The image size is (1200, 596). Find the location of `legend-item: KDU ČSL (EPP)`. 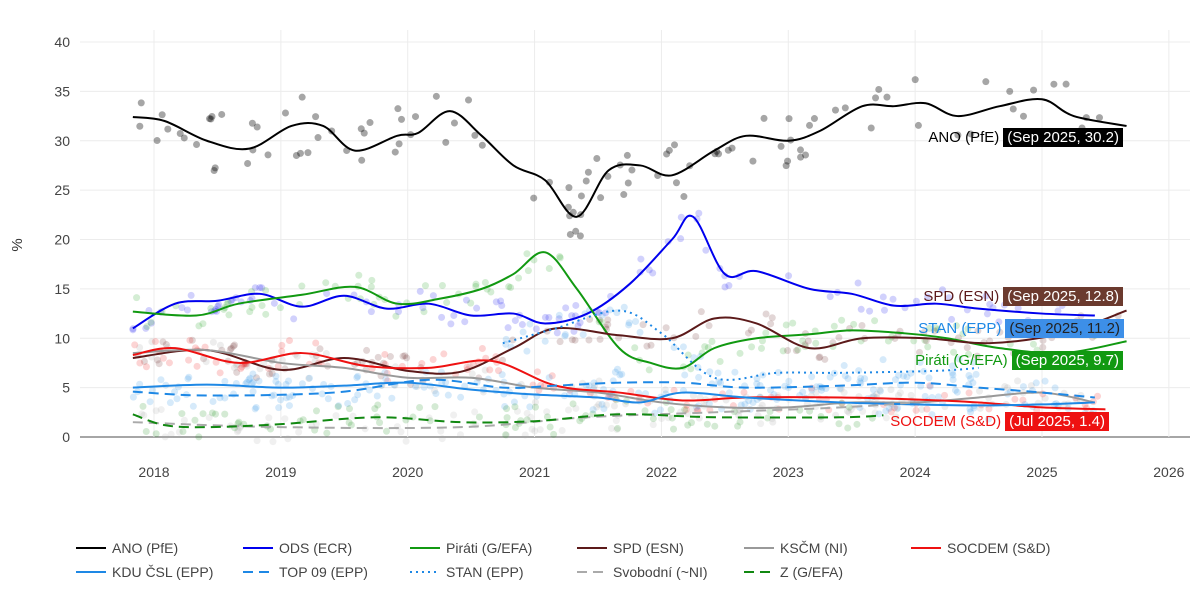

legend-item: KDU ČSL (EPP) is located at coordinates (159, 572).